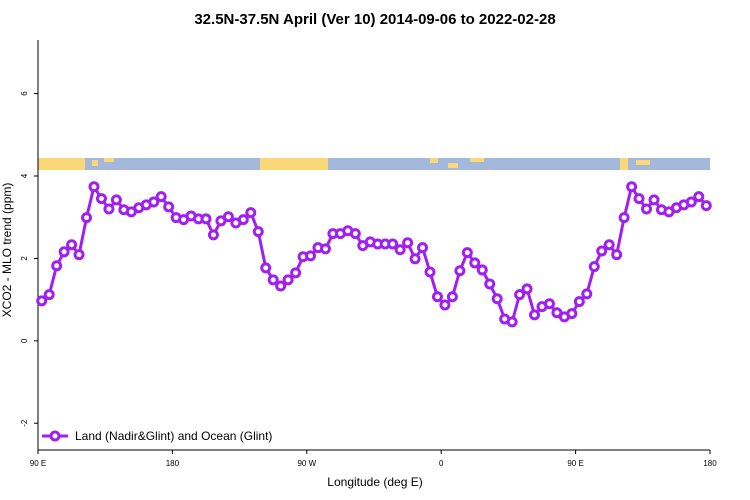  What do you see at coordinates (306, 463) in the screenshot?
I see `x-tick-label: 90 W` at bounding box center [306, 463].